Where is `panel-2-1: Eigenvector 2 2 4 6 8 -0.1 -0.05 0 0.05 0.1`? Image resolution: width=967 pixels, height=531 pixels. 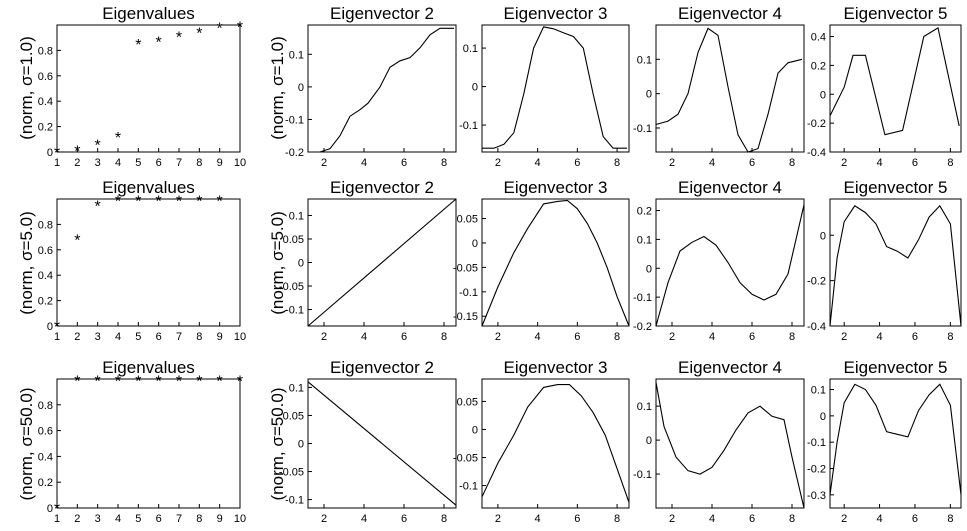 panel-2-1: Eigenvector 2 2 4 6 8 -0.1 -0.05 0 0.05 0.1 is located at coordinates (368, 441).